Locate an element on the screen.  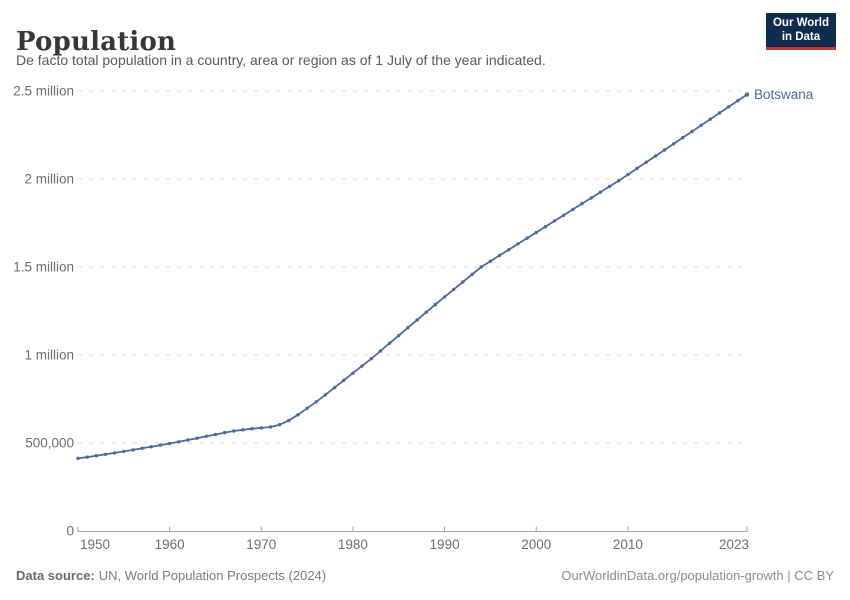
x-axis-tick-label: 1980 is located at coordinates (353, 544).